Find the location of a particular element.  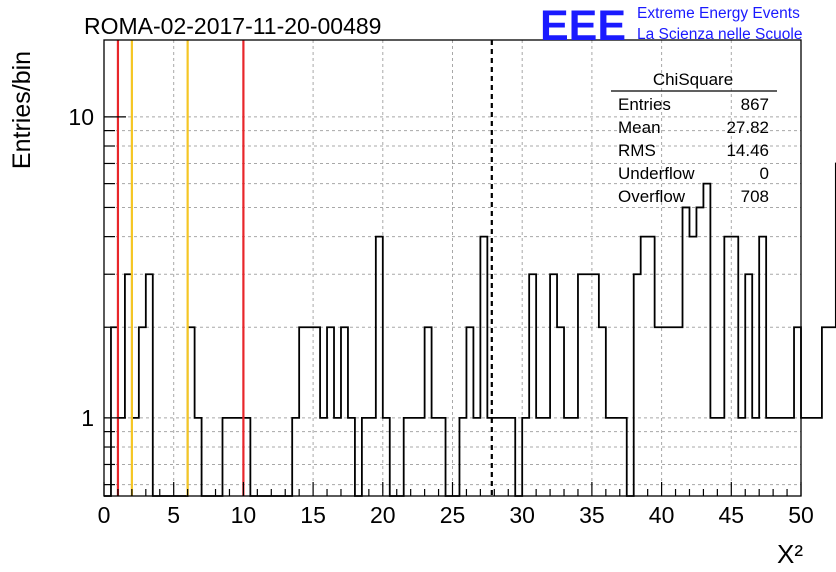

stats-title: ChiSquare is located at coordinates (693, 79).